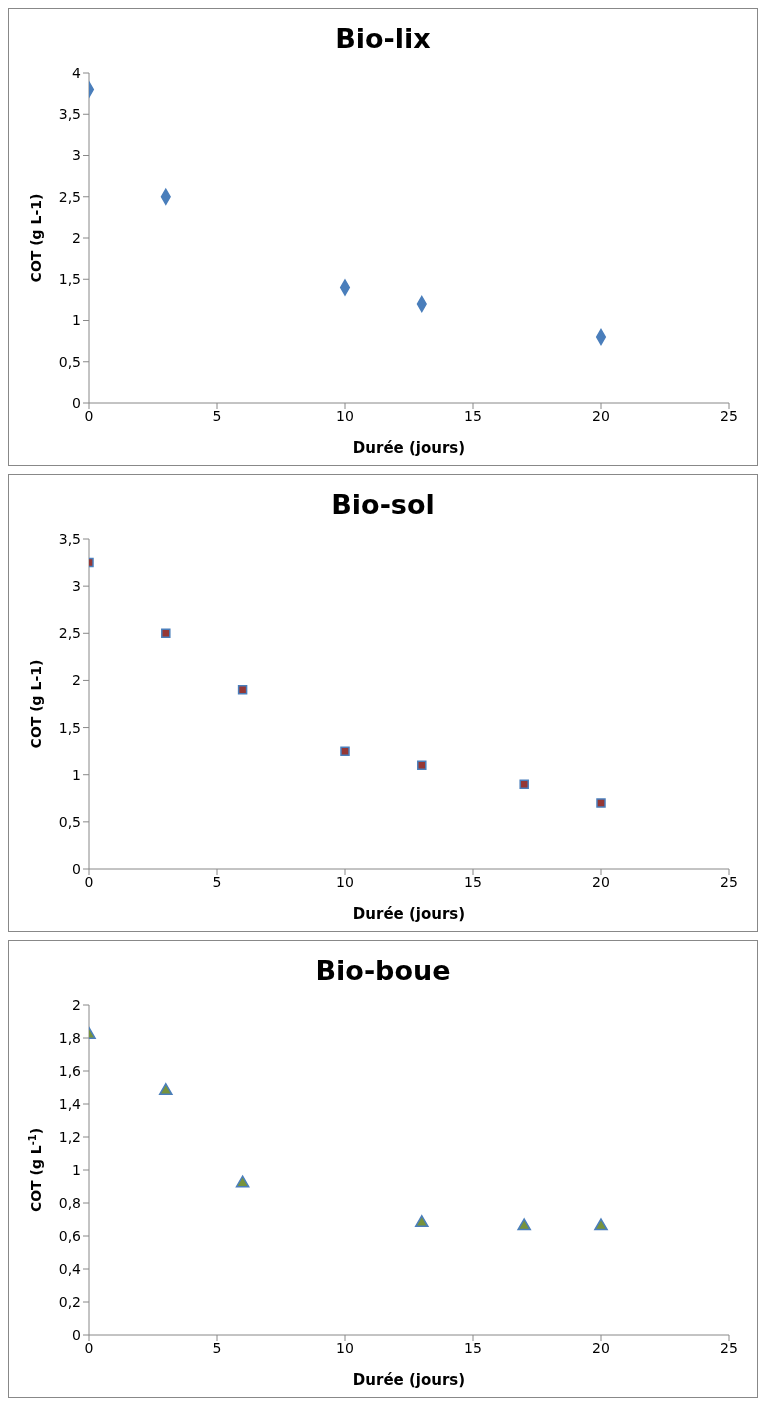 The width and height of the screenshot is (767, 1410). I want to click on y-tick-label: 4, so click(77, 72).